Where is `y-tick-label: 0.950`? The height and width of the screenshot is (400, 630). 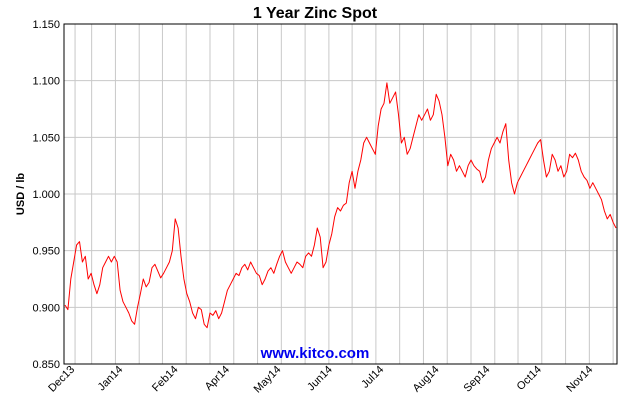
y-tick-label: 0.950 is located at coordinates (46, 252).